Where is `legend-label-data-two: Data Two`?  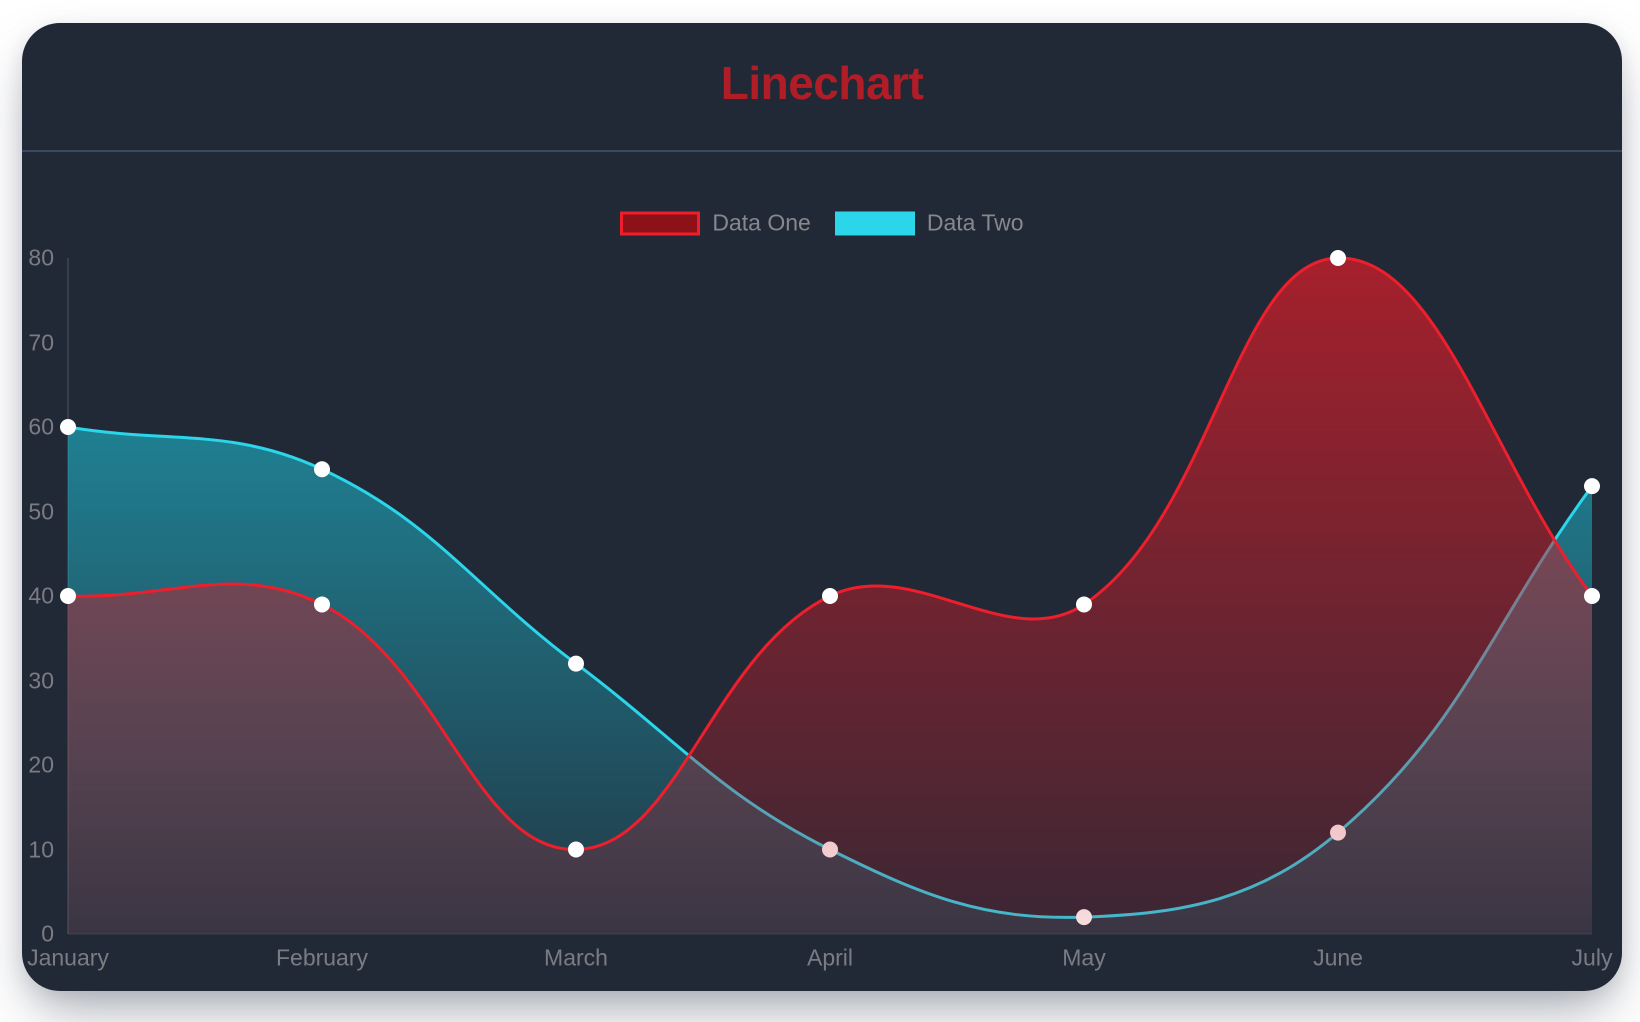
legend-label-data-two: Data Two is located at coordinates (975, 222).